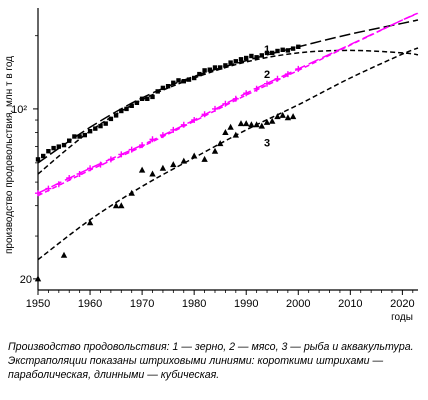  What do you see at coordinates (26, 280) in the screenshot?
I see `y-tick-label: 20` at bounding box center [26, 280].